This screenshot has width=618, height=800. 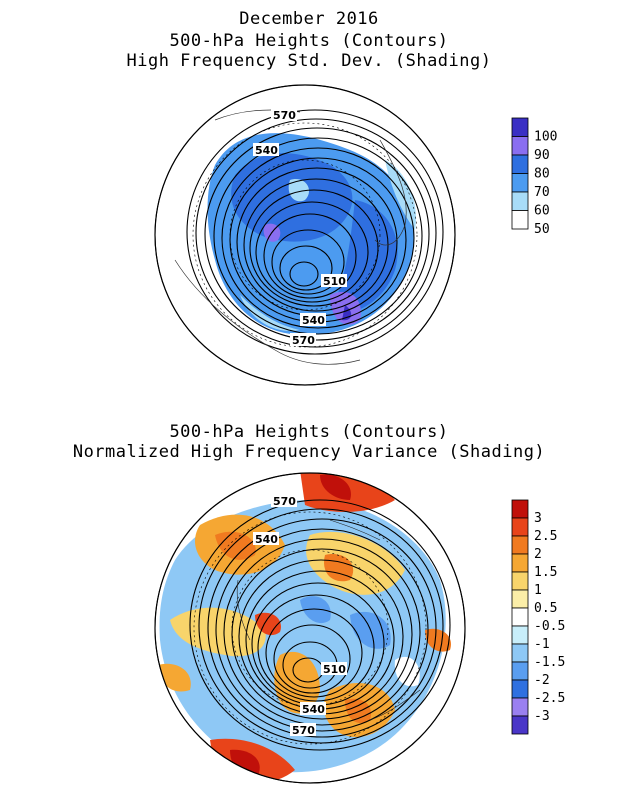 I want to click on panel1-colorbar-label: 90, so click(x=542, y=155).